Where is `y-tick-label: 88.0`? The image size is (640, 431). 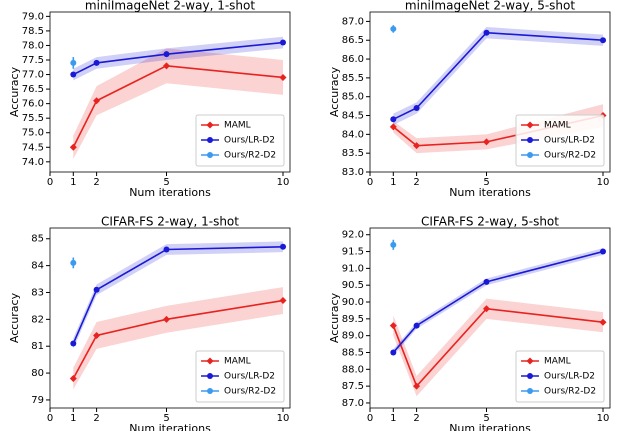
y-tick-label: 88.0 is located at coordinates (353, 369).